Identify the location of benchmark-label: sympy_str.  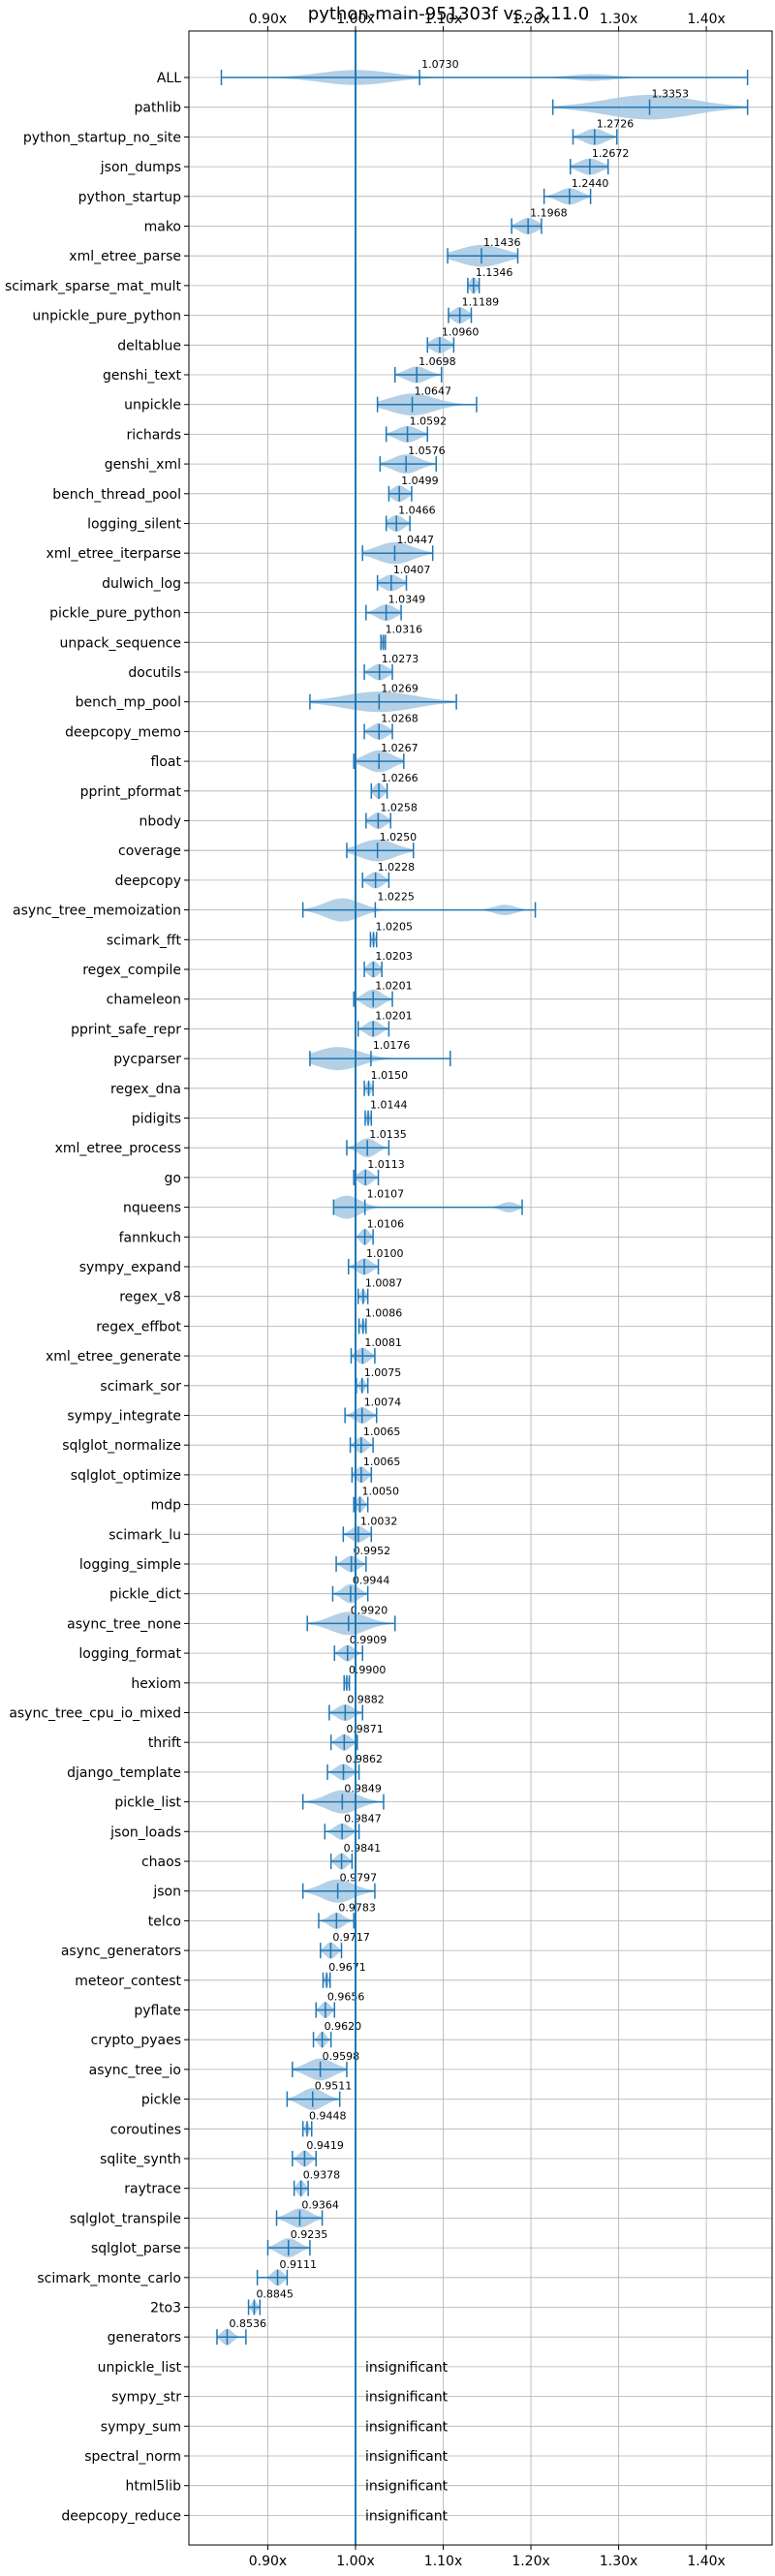
(146, 2398).